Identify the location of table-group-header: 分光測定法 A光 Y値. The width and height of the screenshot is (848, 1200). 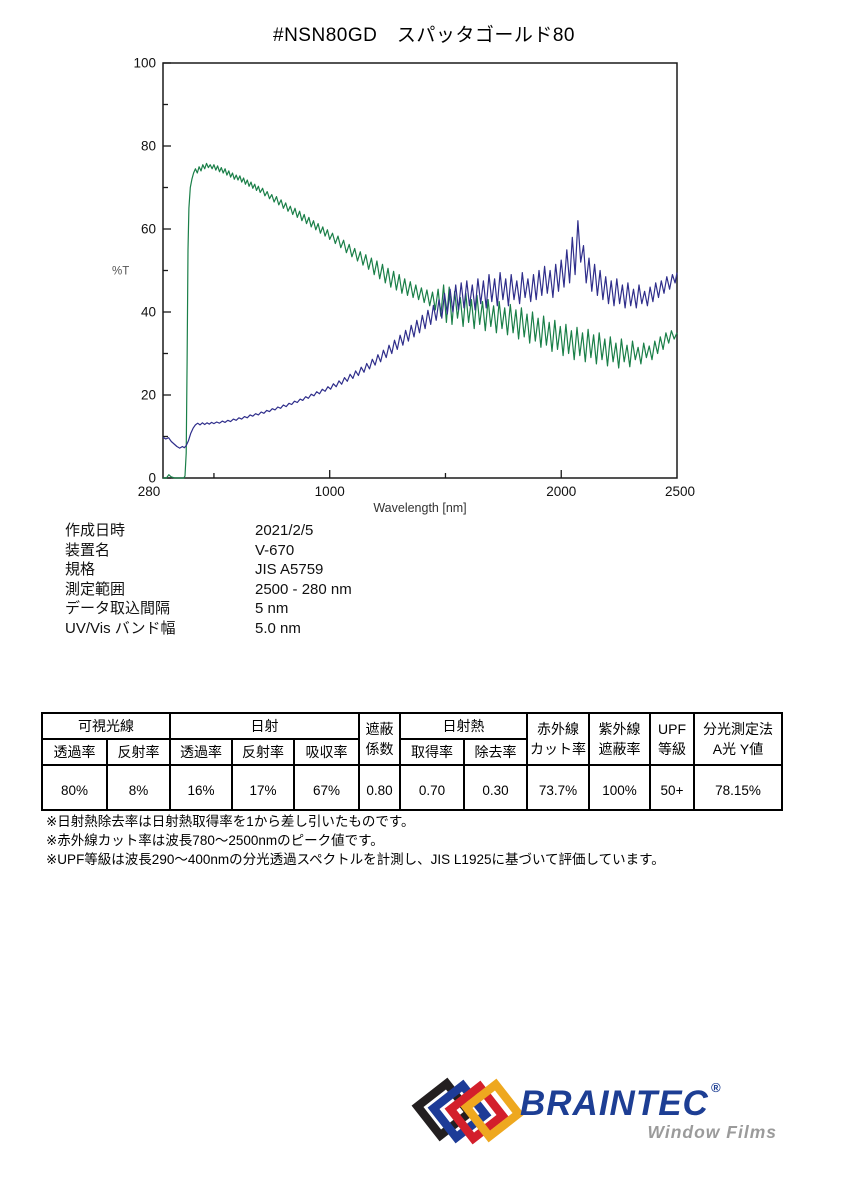
(738, 739).